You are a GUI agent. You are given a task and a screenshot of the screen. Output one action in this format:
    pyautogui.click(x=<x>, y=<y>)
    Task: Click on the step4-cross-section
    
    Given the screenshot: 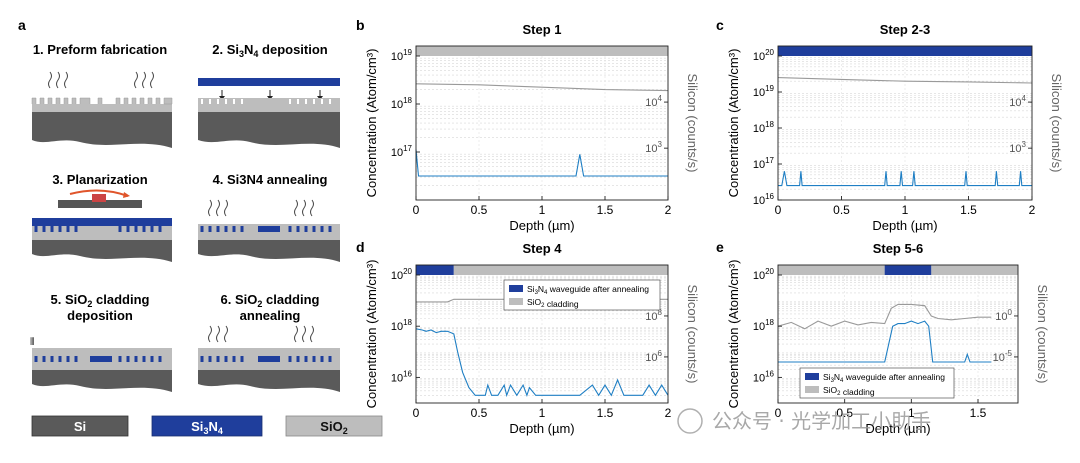 What is the action you would take?
    pyautogui.click(x=269, y=230)
    